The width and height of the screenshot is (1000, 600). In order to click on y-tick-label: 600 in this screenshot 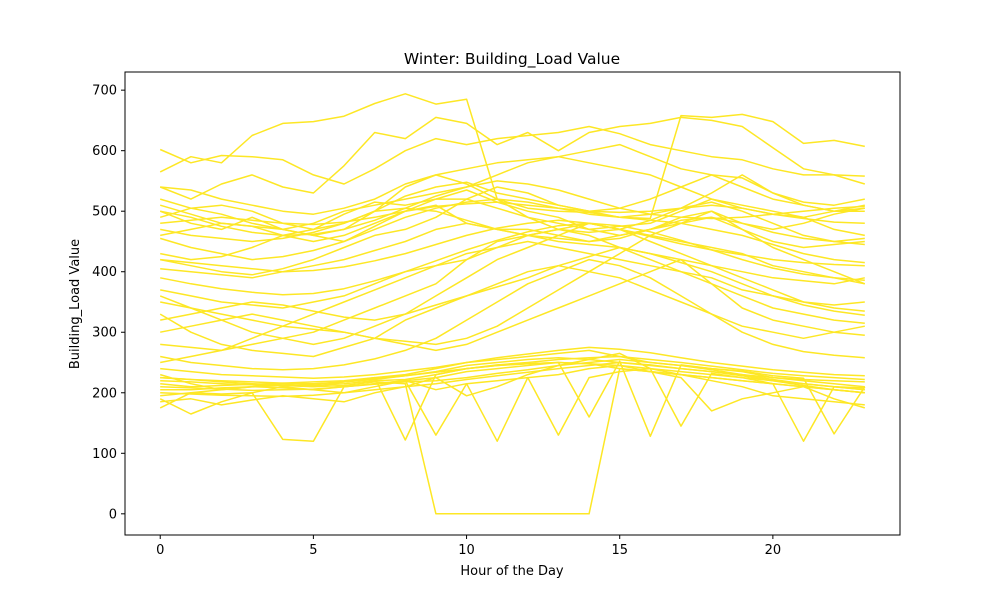, I will do `click(104, 151)`.